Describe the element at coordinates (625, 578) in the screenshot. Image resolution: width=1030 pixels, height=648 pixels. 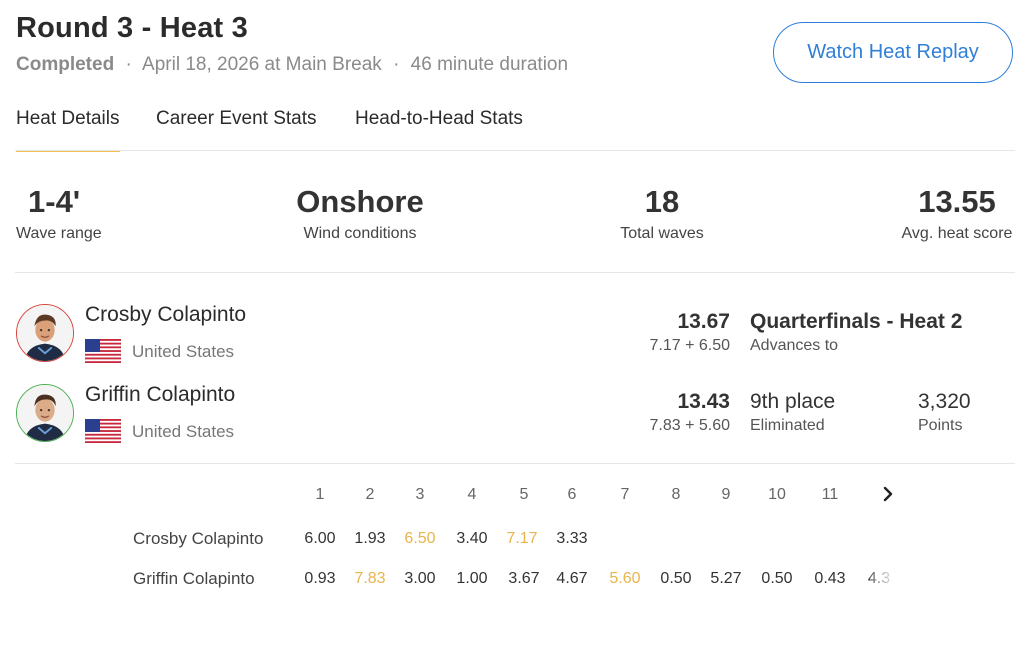
I see `wave-score-counted: 5.60` at that location.